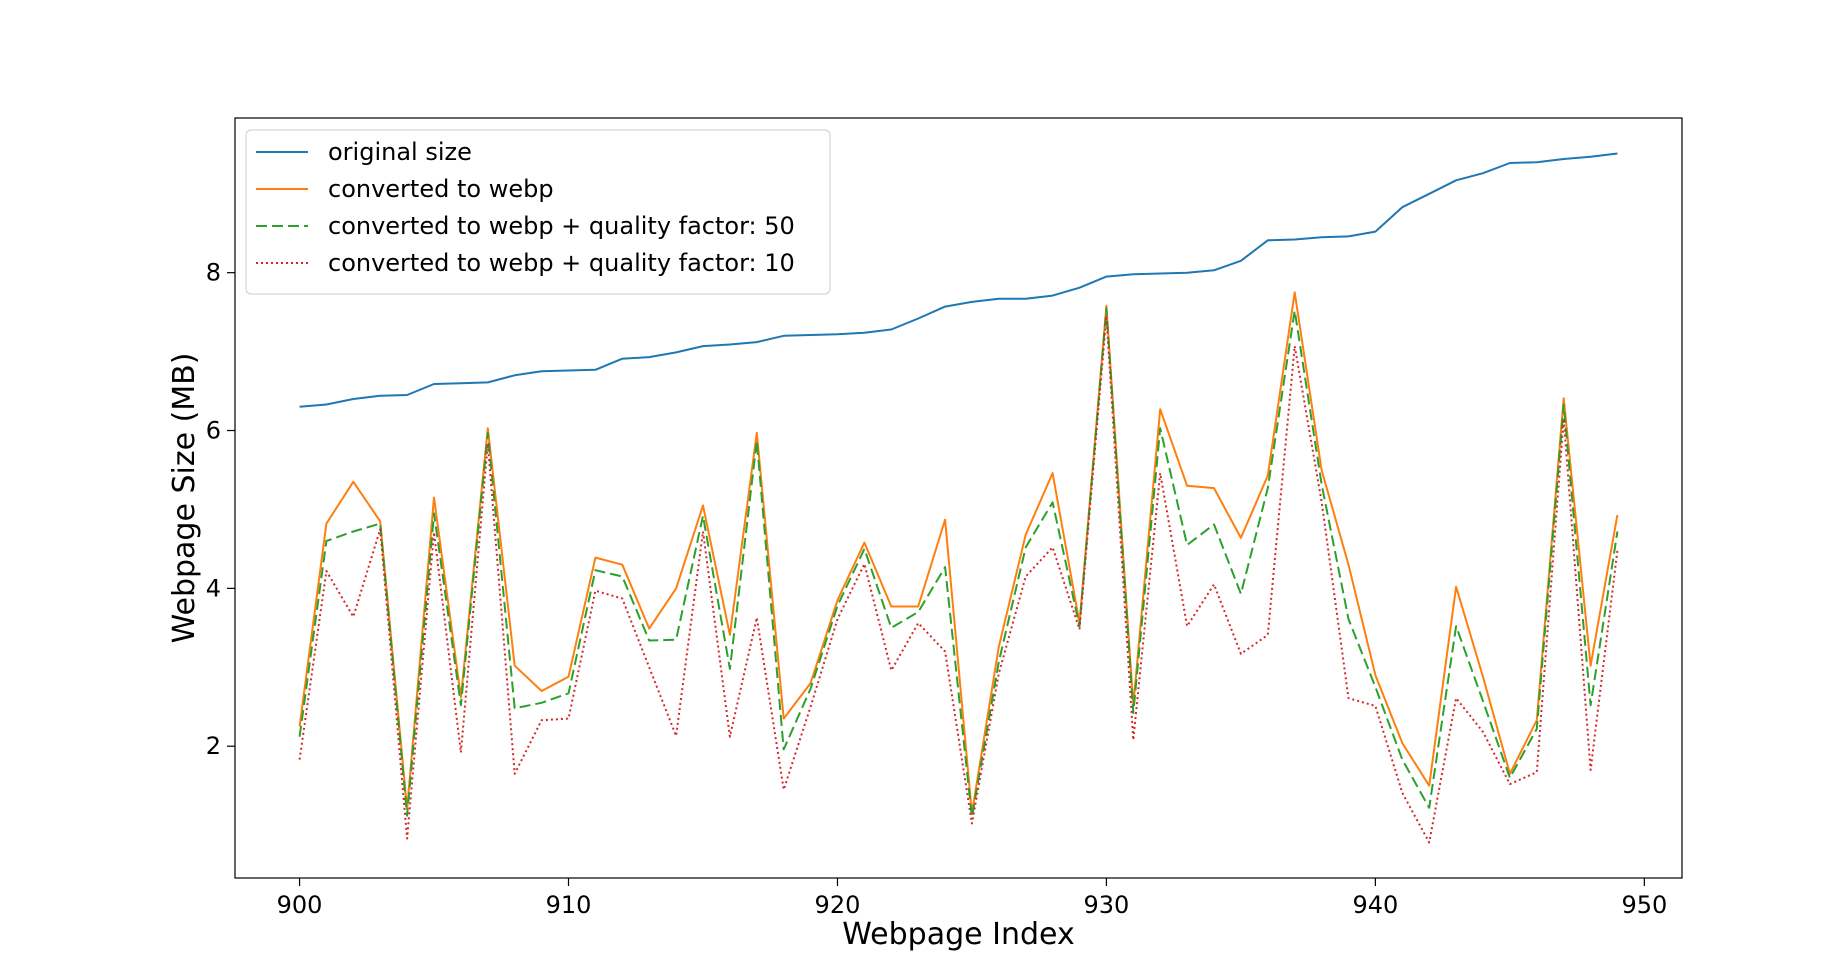 The image size is (1844, 974). I want to click on legend-box, so click(538, 212).